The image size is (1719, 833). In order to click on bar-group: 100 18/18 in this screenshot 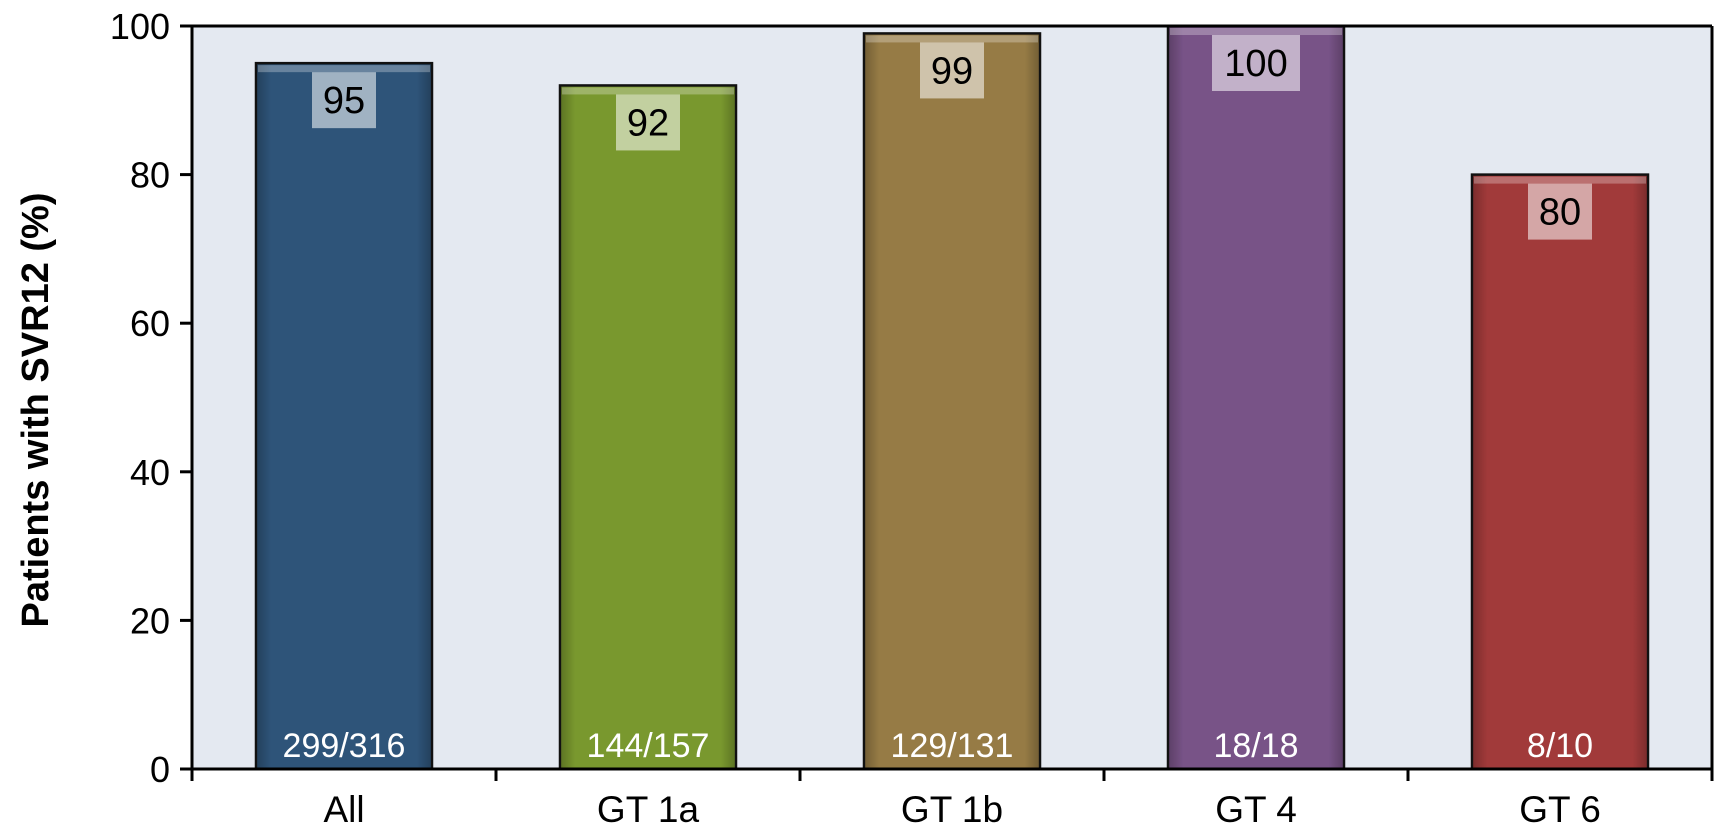, I will do `click(1256, 397)`.